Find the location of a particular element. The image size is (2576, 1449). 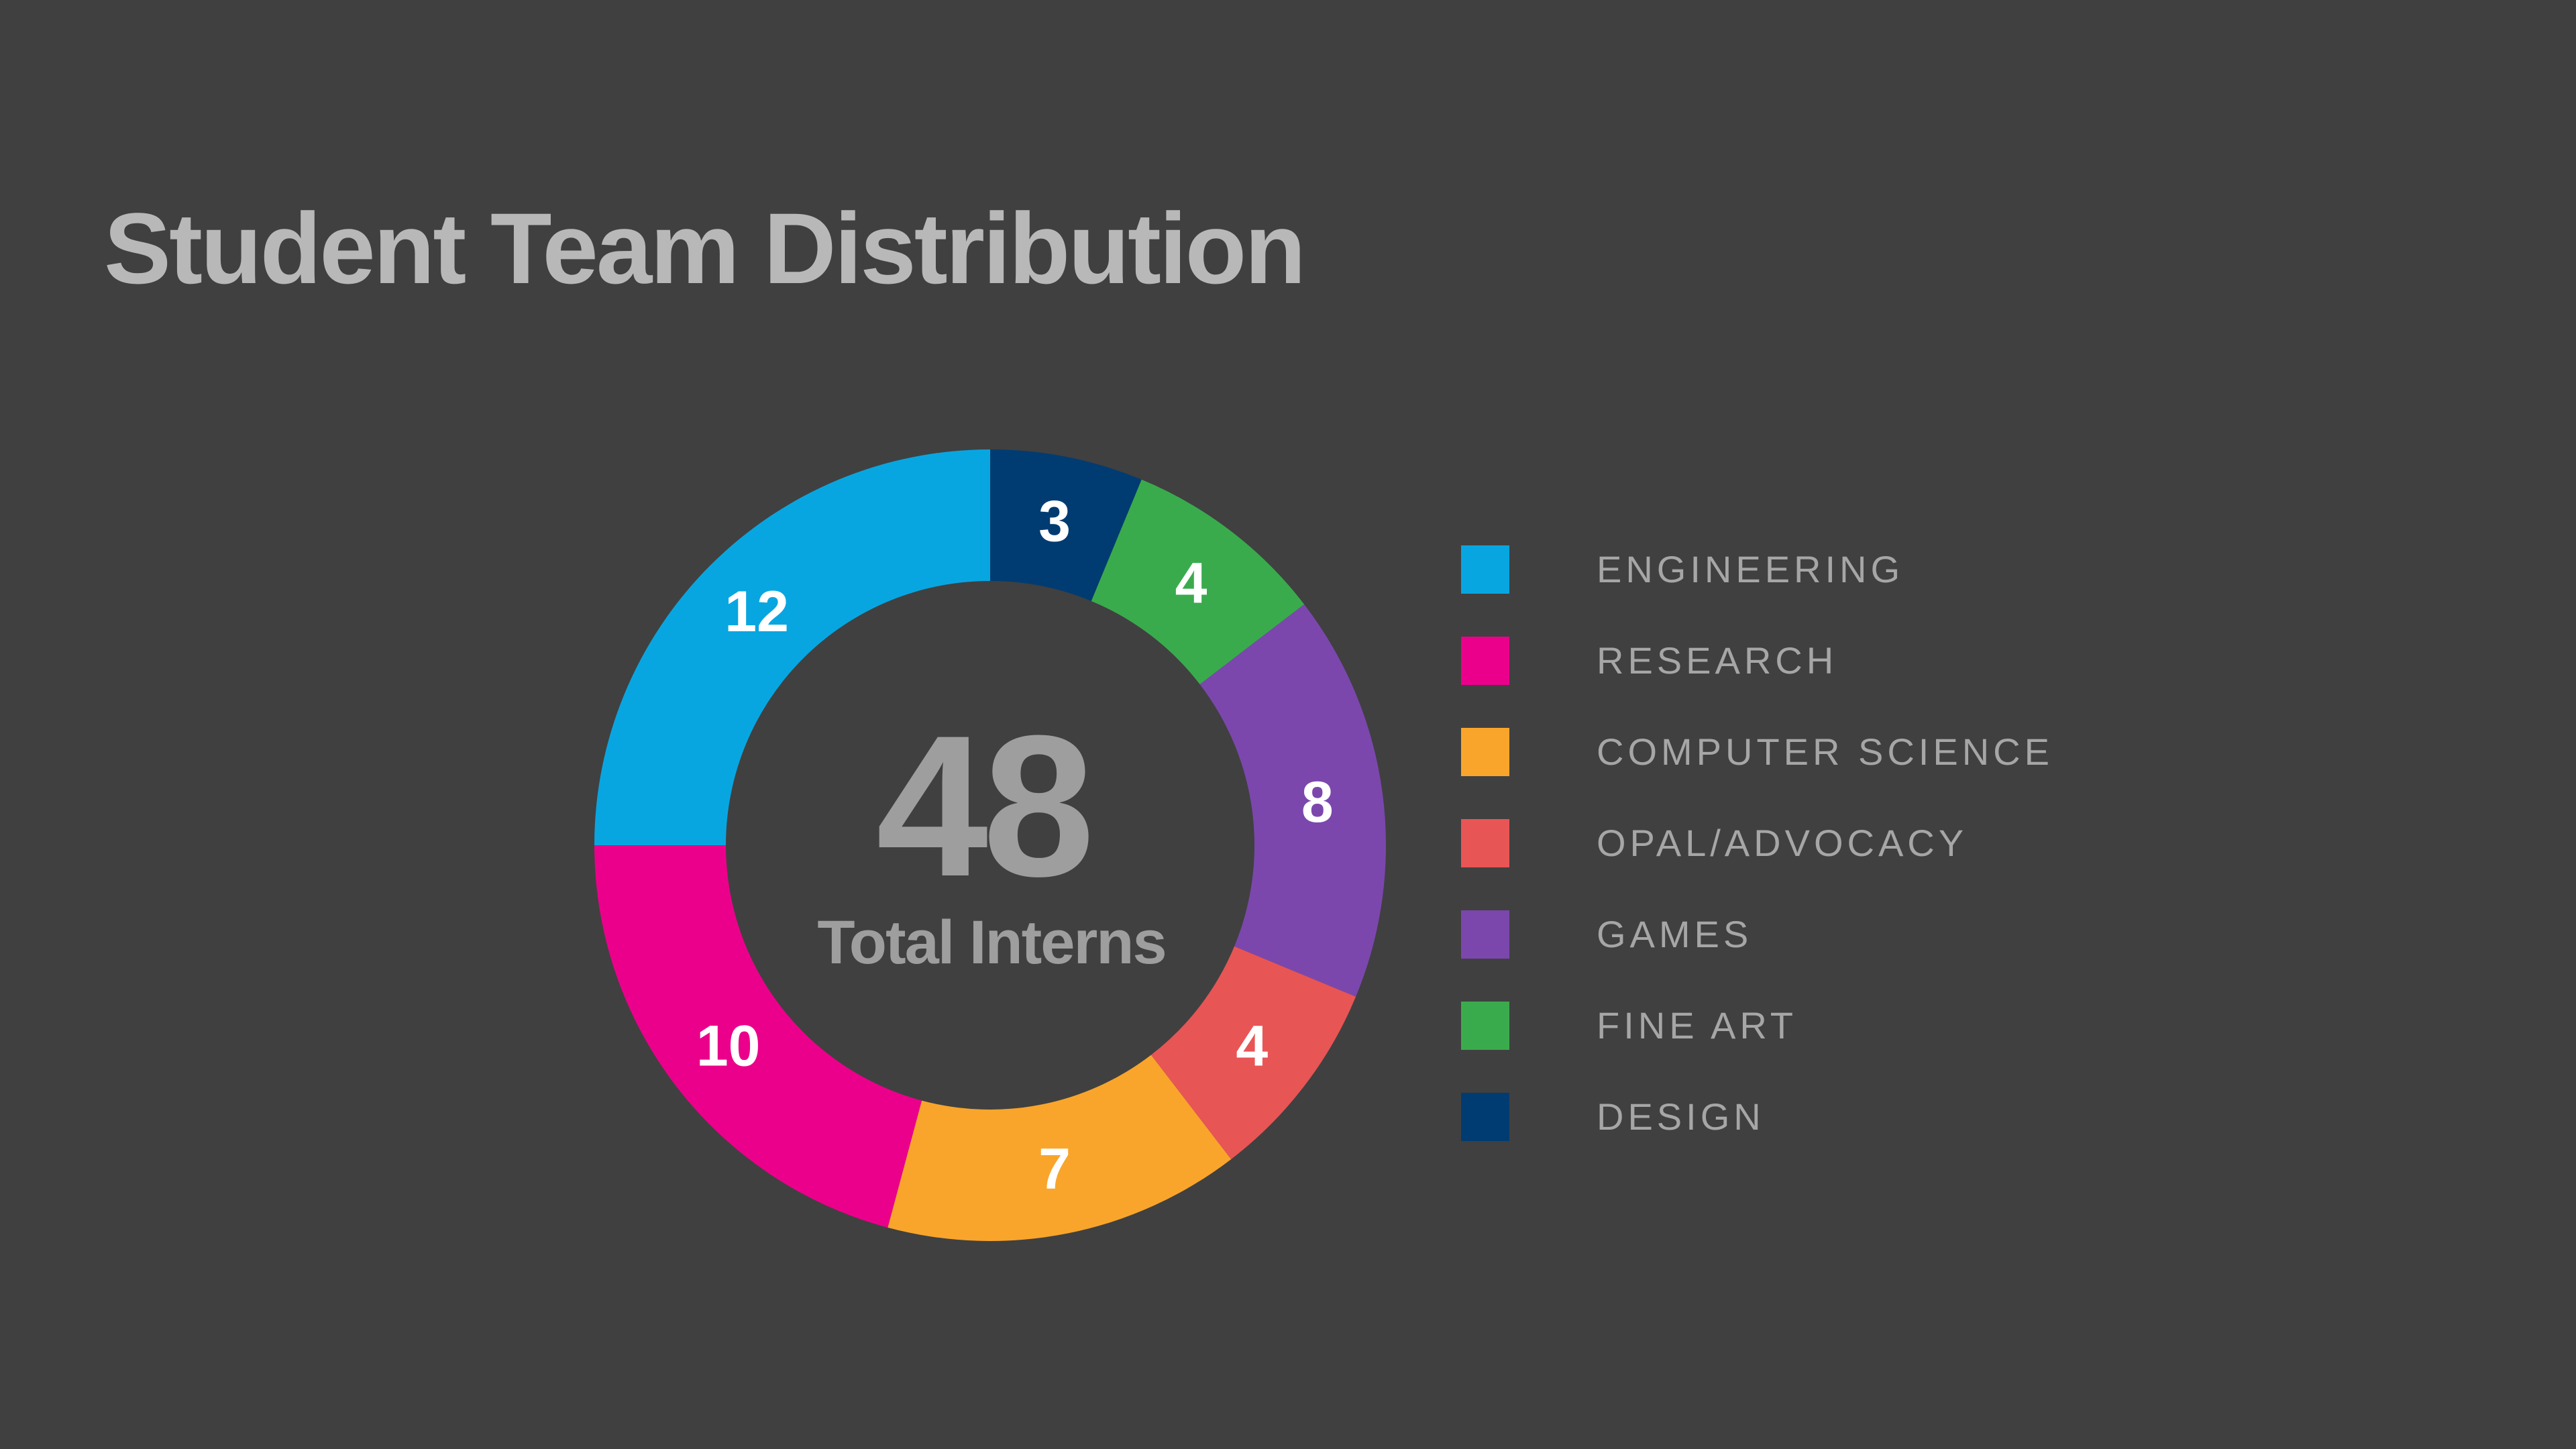

donut-slice-games is located at coordinates (1292, 800).